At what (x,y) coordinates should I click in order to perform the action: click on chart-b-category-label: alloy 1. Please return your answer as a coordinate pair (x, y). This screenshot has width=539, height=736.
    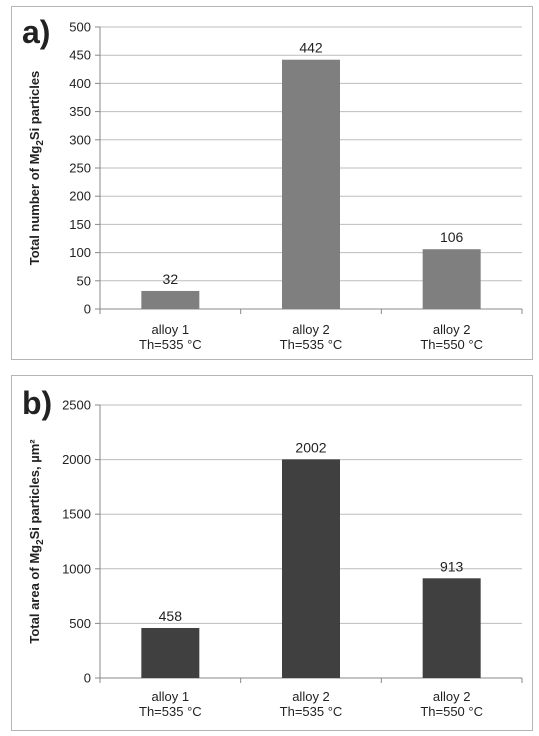
    Looking at the image, I should click on (171, 696).